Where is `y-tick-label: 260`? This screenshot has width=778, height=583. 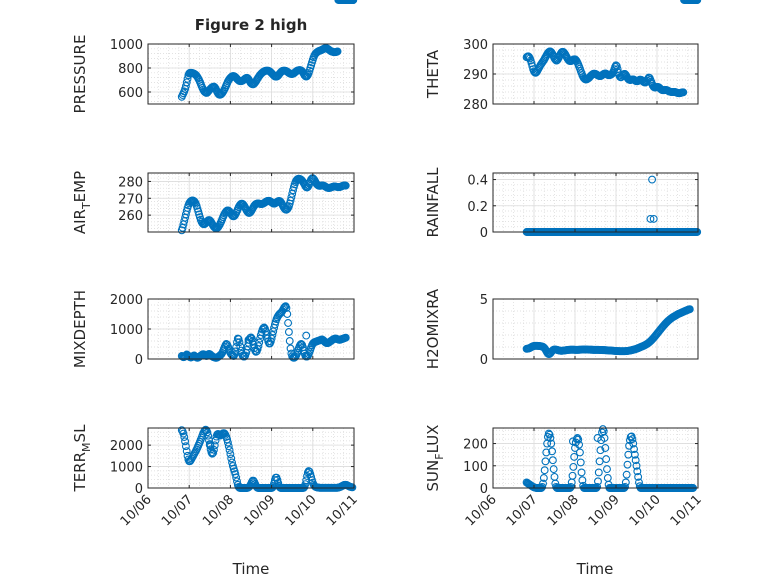 y-tick-label: 260 is located at coordinates (130, 216).